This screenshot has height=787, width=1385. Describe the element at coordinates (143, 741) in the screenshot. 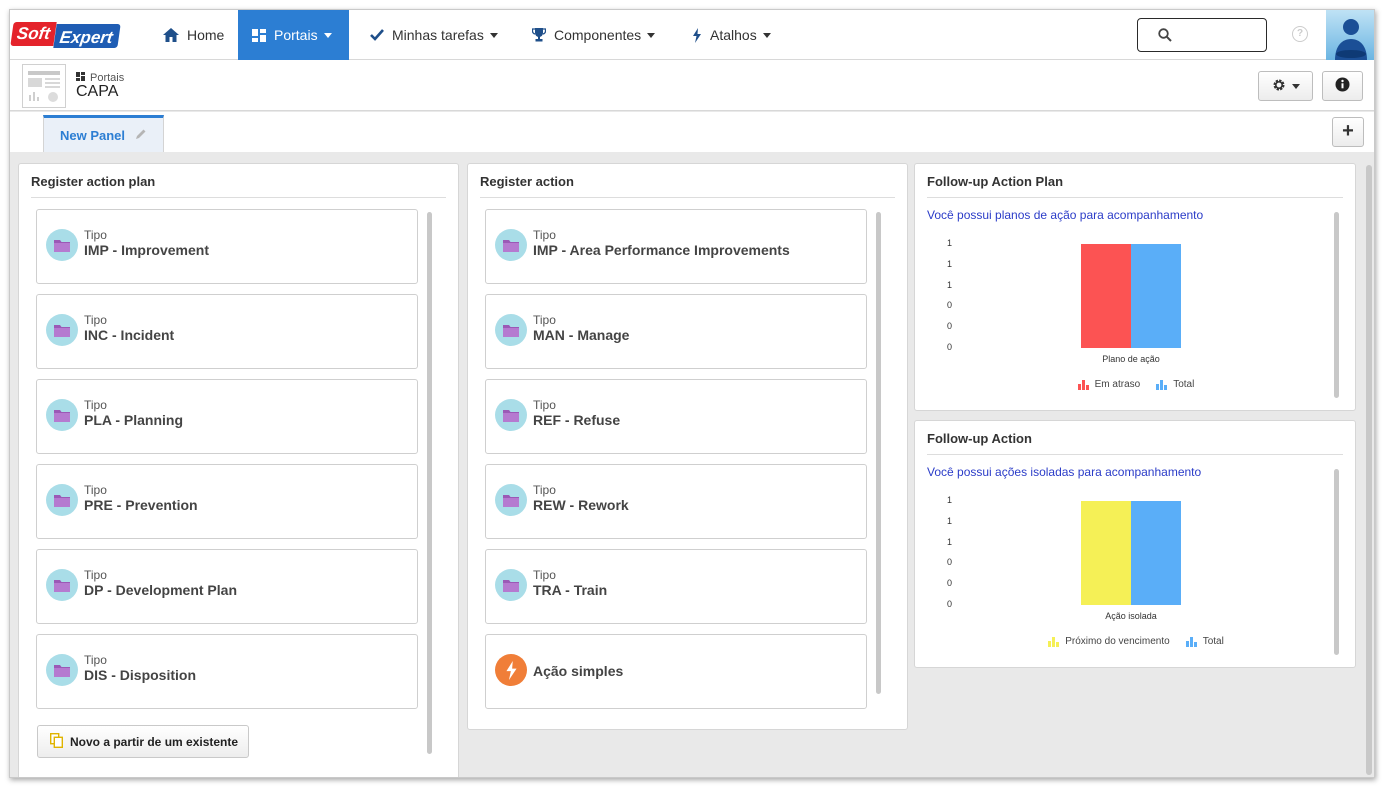

I see `novo-a-partir-button: Novo a partir de um existente` at that location.